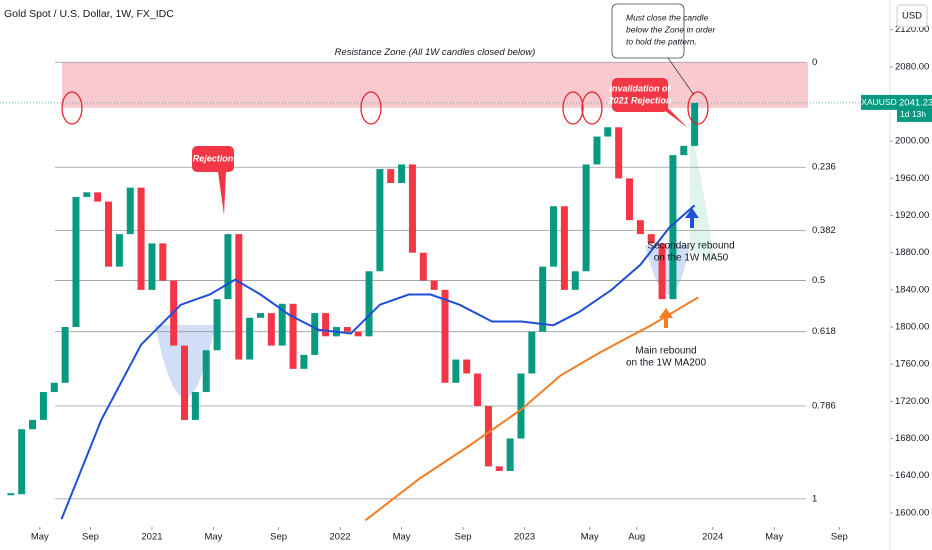 The width and height of the screenshot is (932, 550). I want to click on note-pointer, so click(681, 76).